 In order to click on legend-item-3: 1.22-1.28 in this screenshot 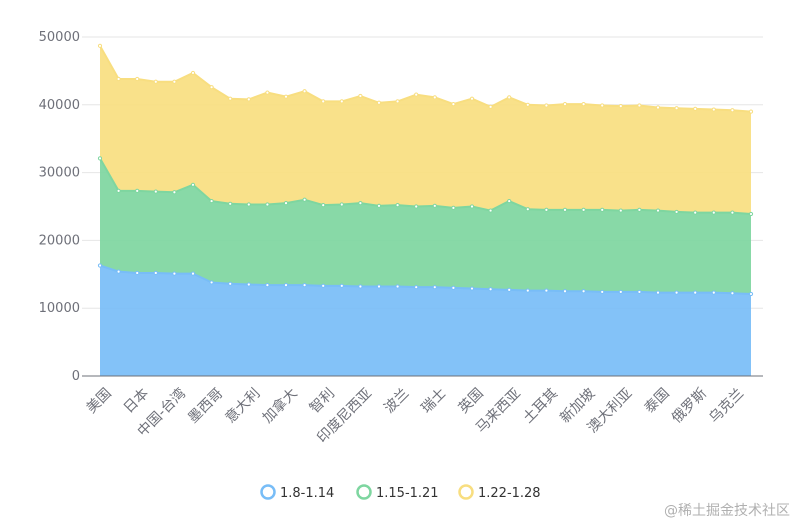, I will do `click(499, 493)`.